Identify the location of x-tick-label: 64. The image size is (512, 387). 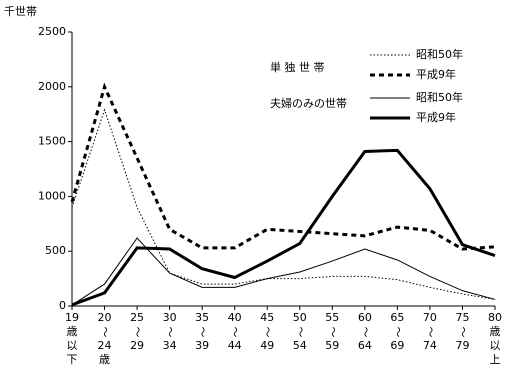
(365, 345).